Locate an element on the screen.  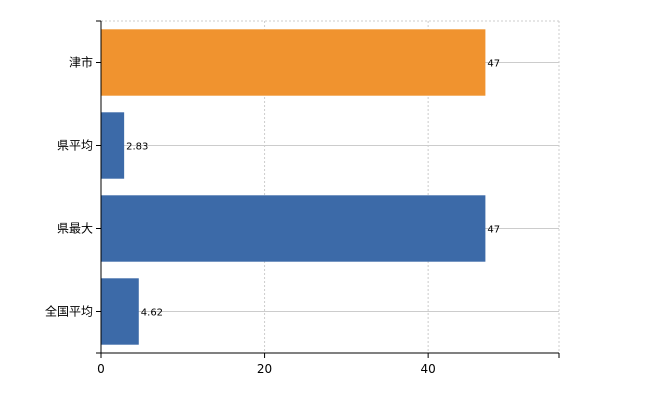
y-tick-label: 県最大 is located at coordinates (75, 229).